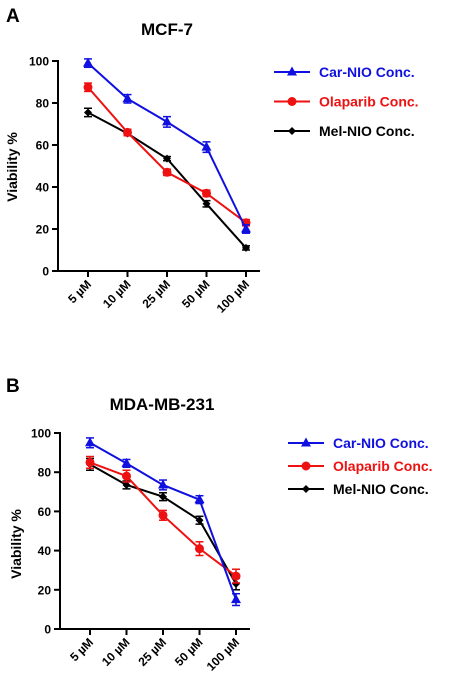 The image size is (457, 682). Describe the element at coordinates (13, 16) in the screenshot. I see `panel-a-letter: A` at that location.